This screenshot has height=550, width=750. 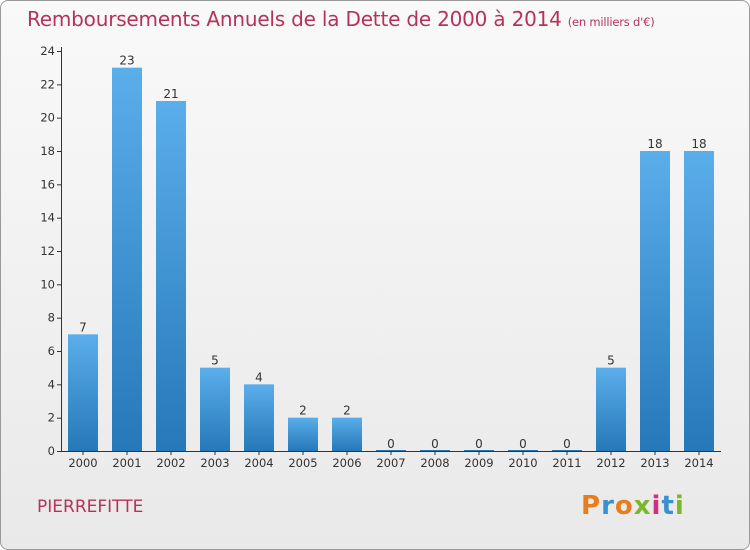 What do you see at coordinates (522, 463) in the screenshot?
I see `x-tick-label-2010: 2010` at bounding box center [522, 463].